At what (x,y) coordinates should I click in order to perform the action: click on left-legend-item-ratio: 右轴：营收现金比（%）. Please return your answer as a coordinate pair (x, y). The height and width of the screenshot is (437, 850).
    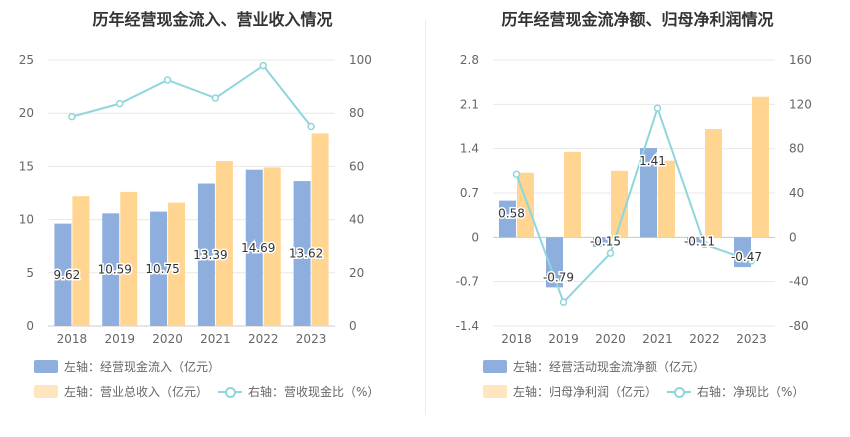
    Looking at the image, I should click on (298, 391).